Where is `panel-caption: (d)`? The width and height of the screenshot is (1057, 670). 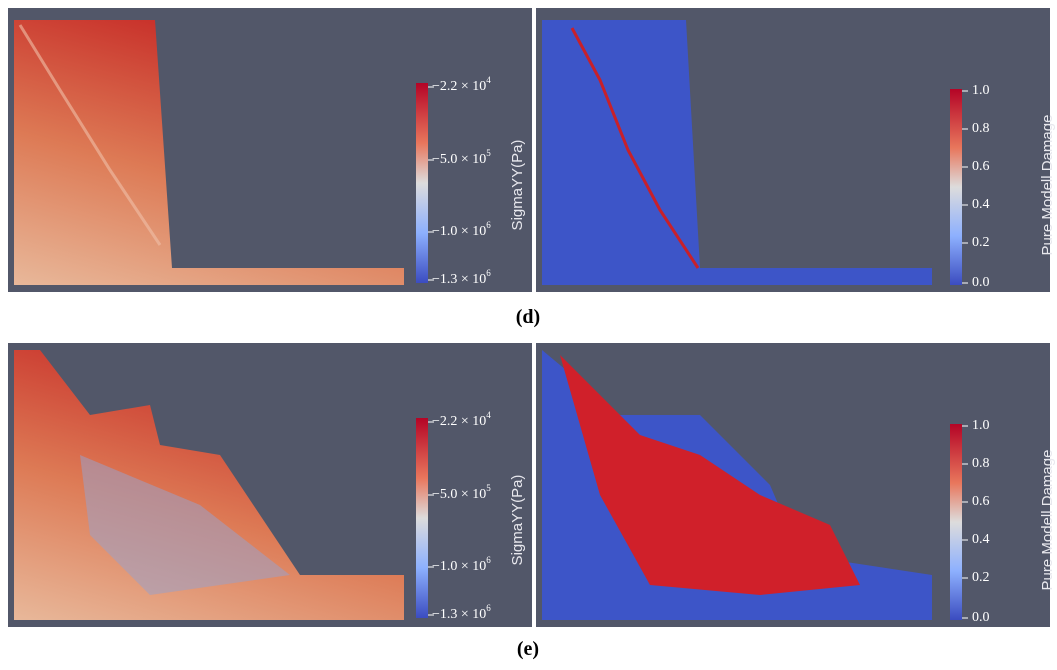 panel-caption: (d) is located at coordinates (528, 317).